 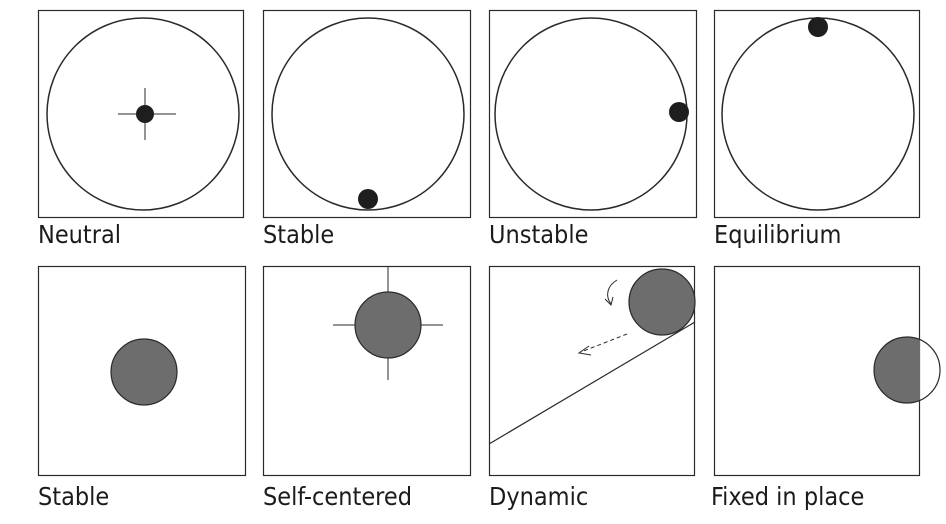 I want to click on fixed-in-place-figure, so click(x=827, y=371).